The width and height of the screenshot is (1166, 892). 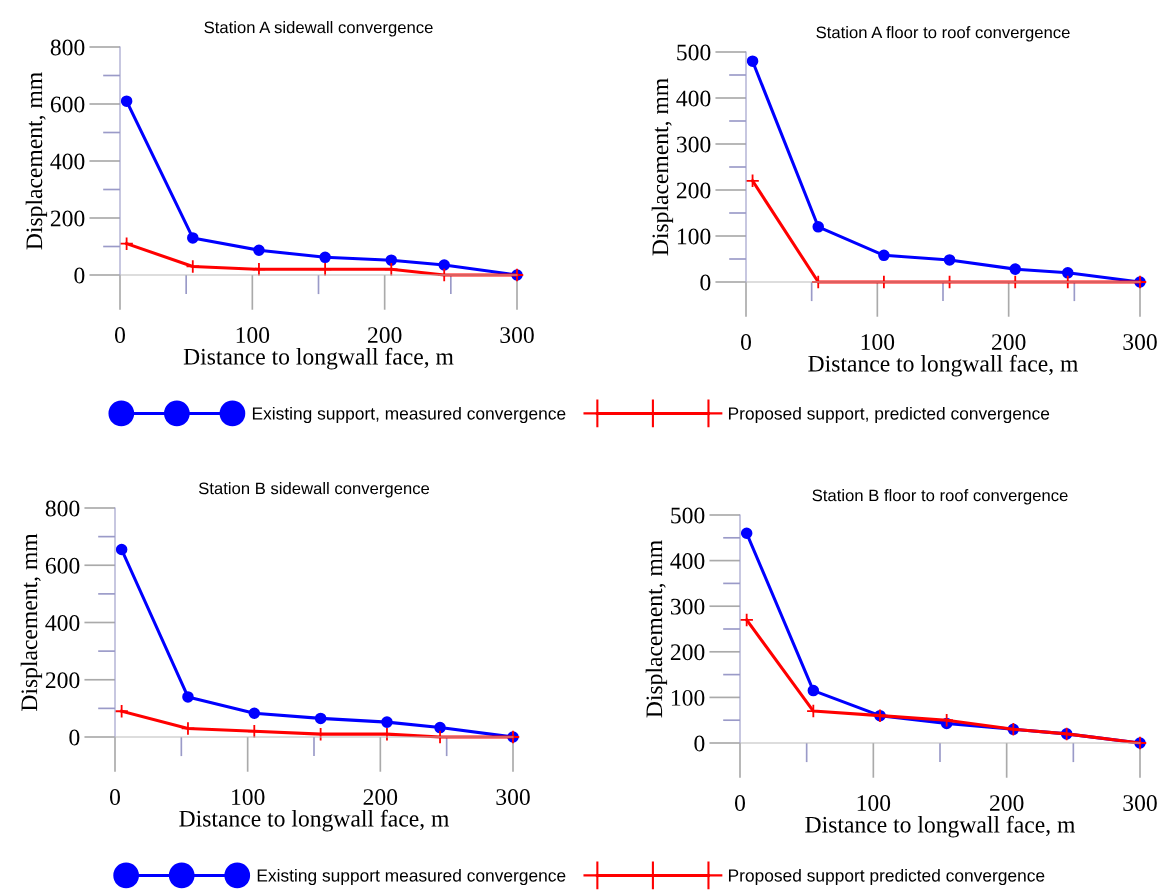 I want to click on chart-title: Station B floor to roof convergence, so click(x=940, y=497).